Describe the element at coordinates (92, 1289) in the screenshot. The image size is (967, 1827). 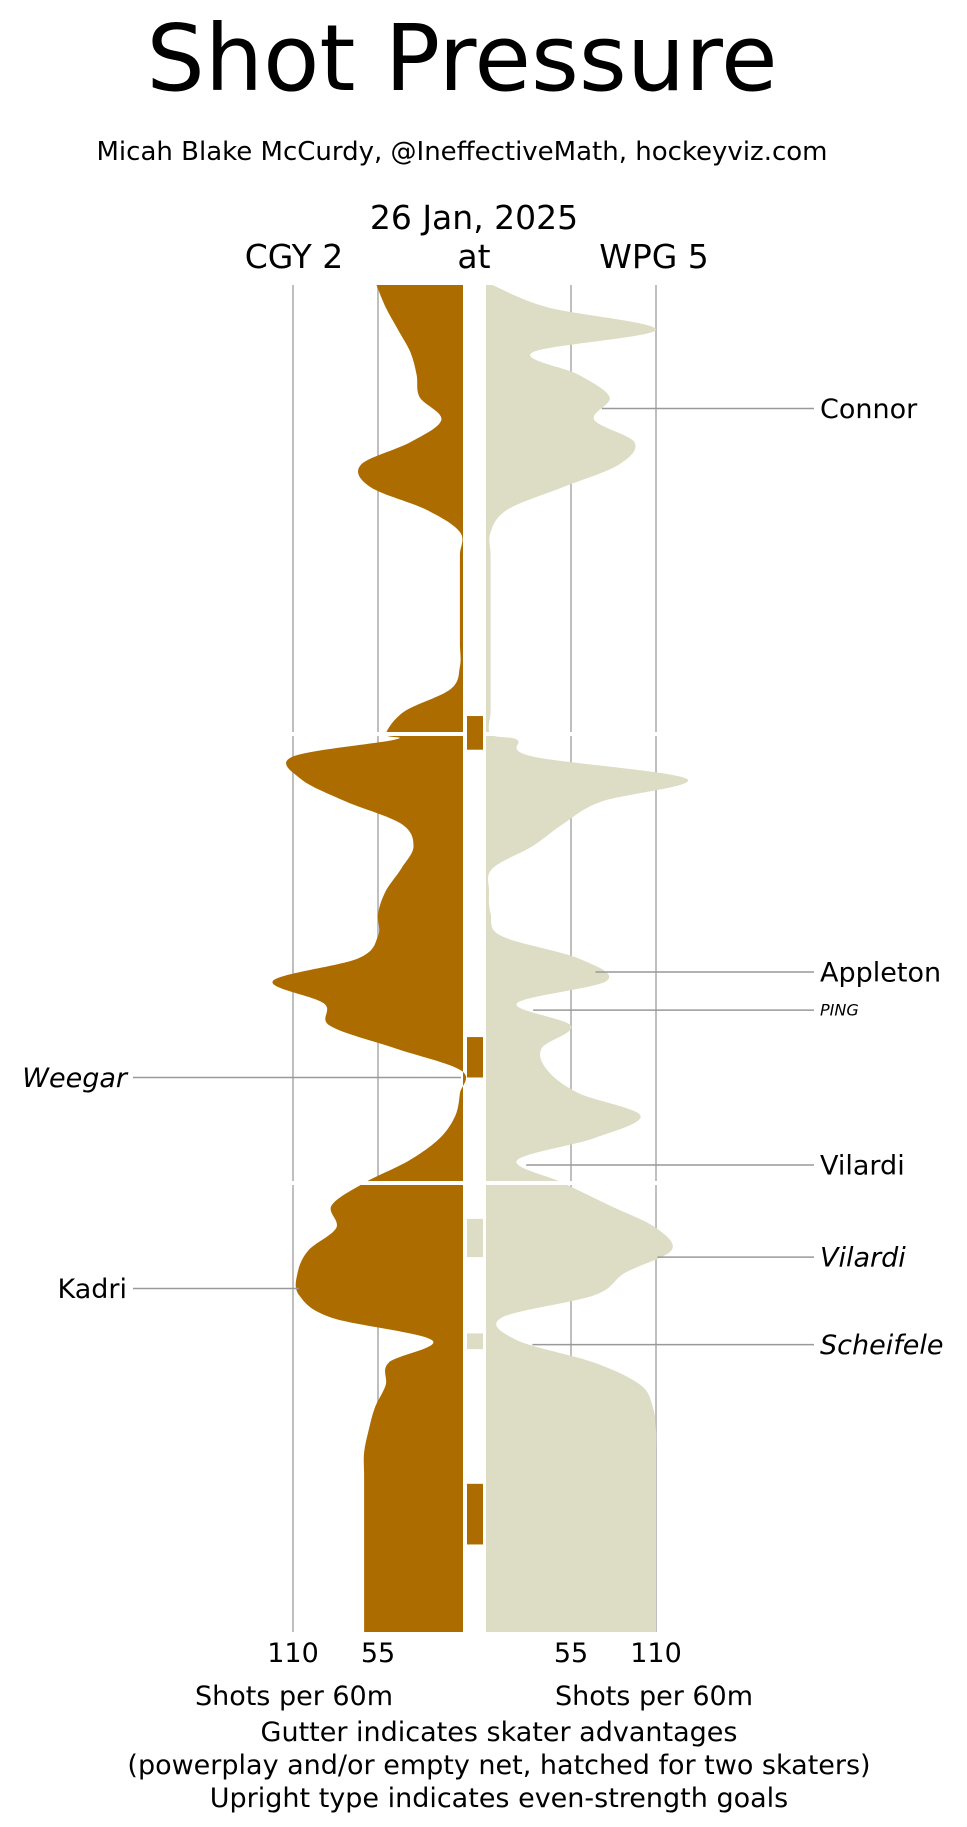
I see `goal-label-6: Kadri` at that location.